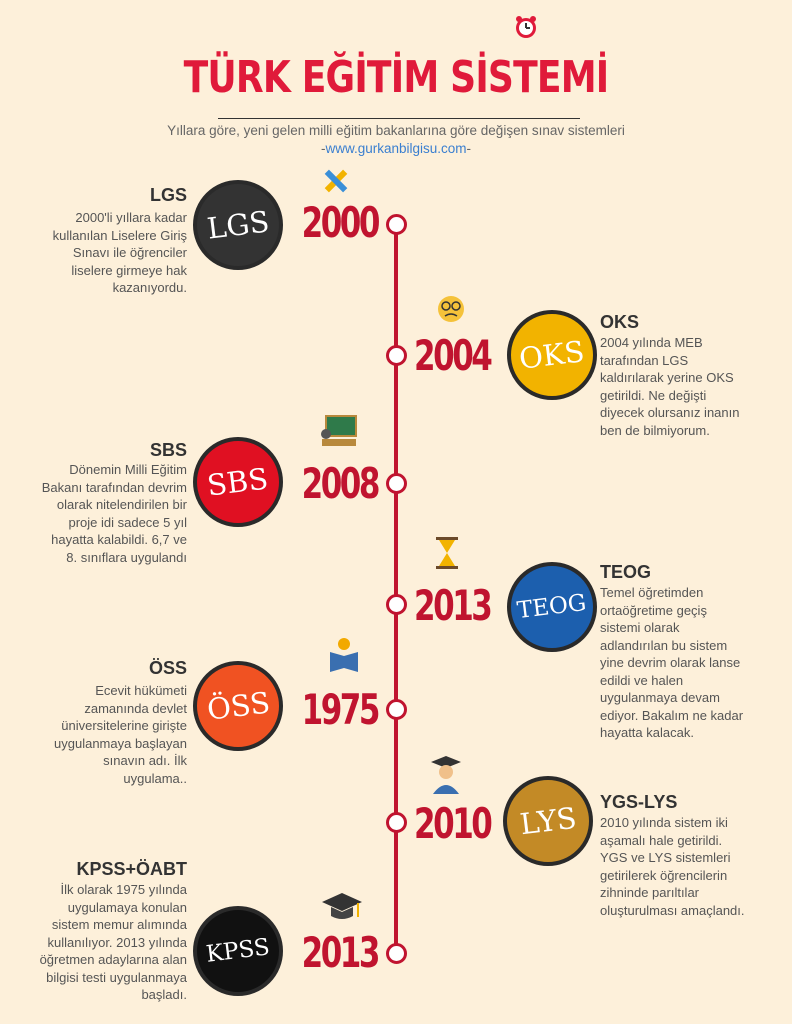 The width and height of the screenshot is (792, 1024). I want to click on event-title: SBS, so click(168, 450).